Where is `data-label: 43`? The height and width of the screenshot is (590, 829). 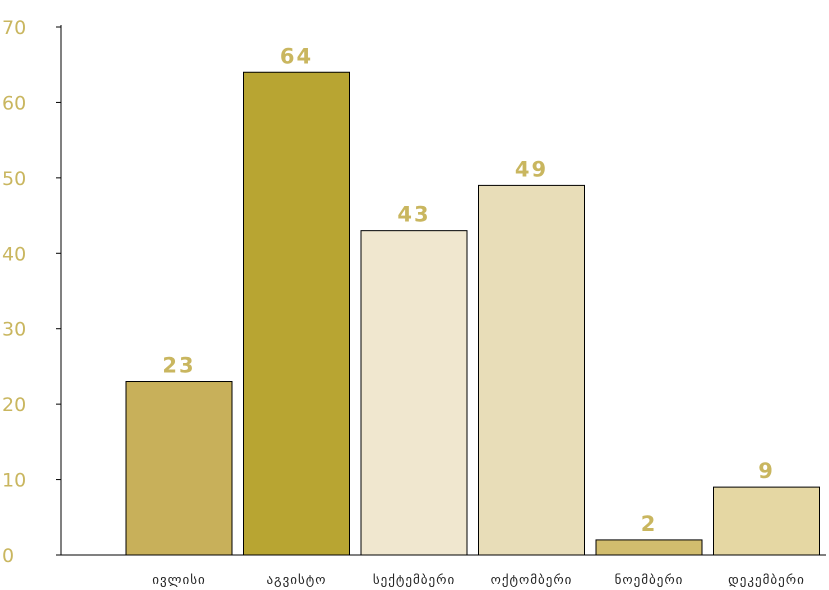 data-label: 43 is located at coordinates (413, 215).